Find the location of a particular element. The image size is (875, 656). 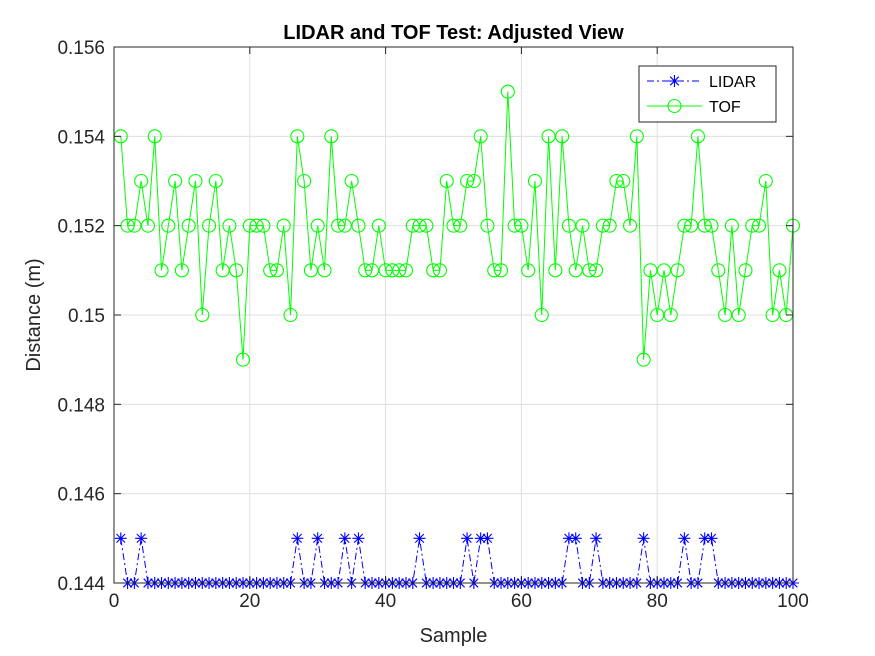

legend-marker-tof is located at coordinates (674, 106).